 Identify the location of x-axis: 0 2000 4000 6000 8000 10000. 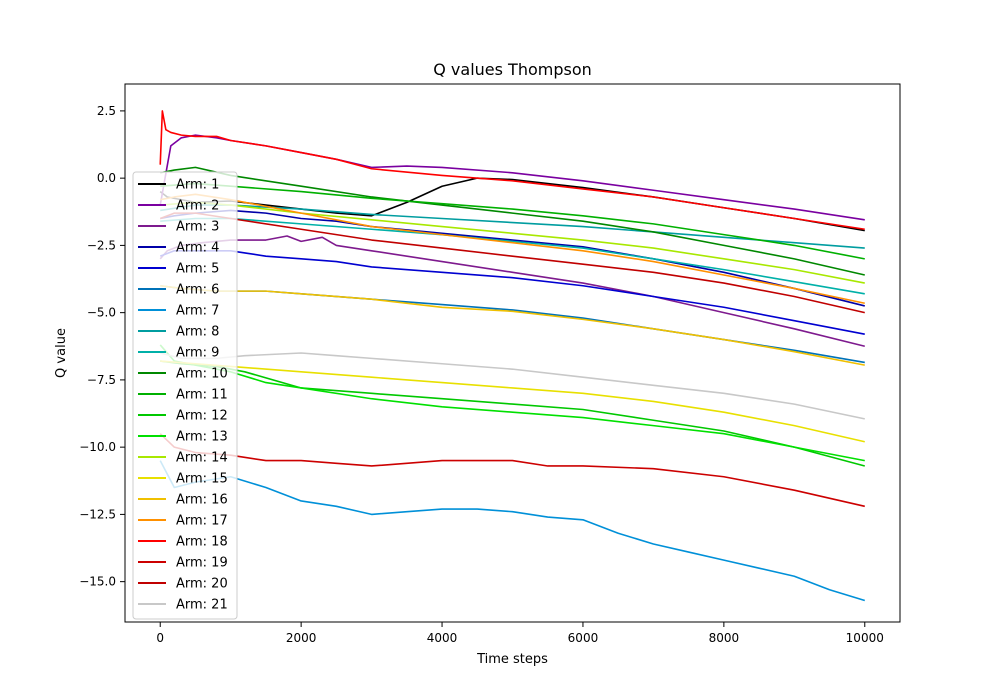
(520, 633).